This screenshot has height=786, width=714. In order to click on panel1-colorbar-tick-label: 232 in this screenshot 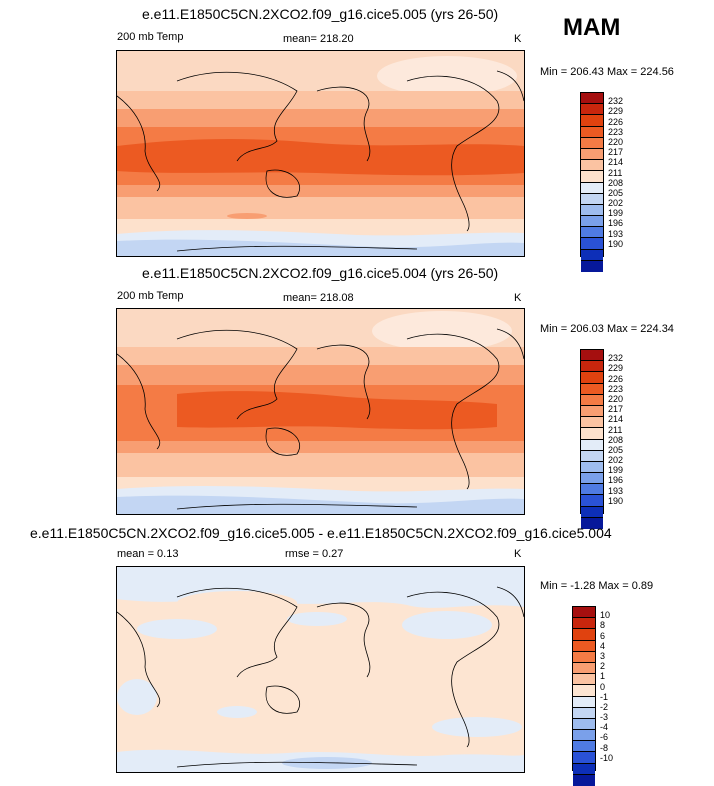, I will do `click(616, 101)`.